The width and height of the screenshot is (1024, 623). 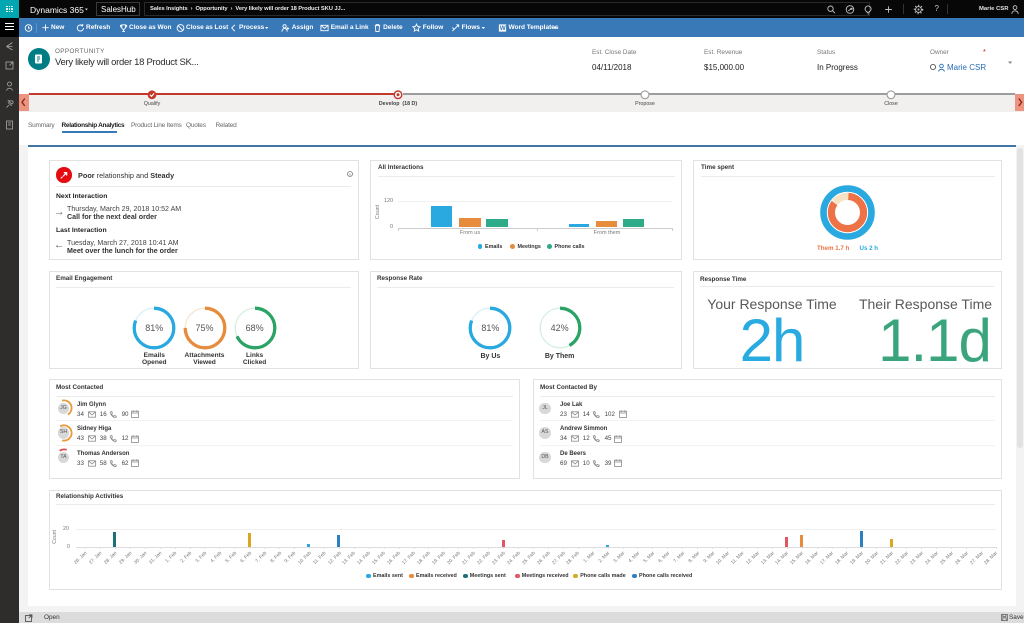 I want to click on svg-text: W, so click(x=503, y=28).